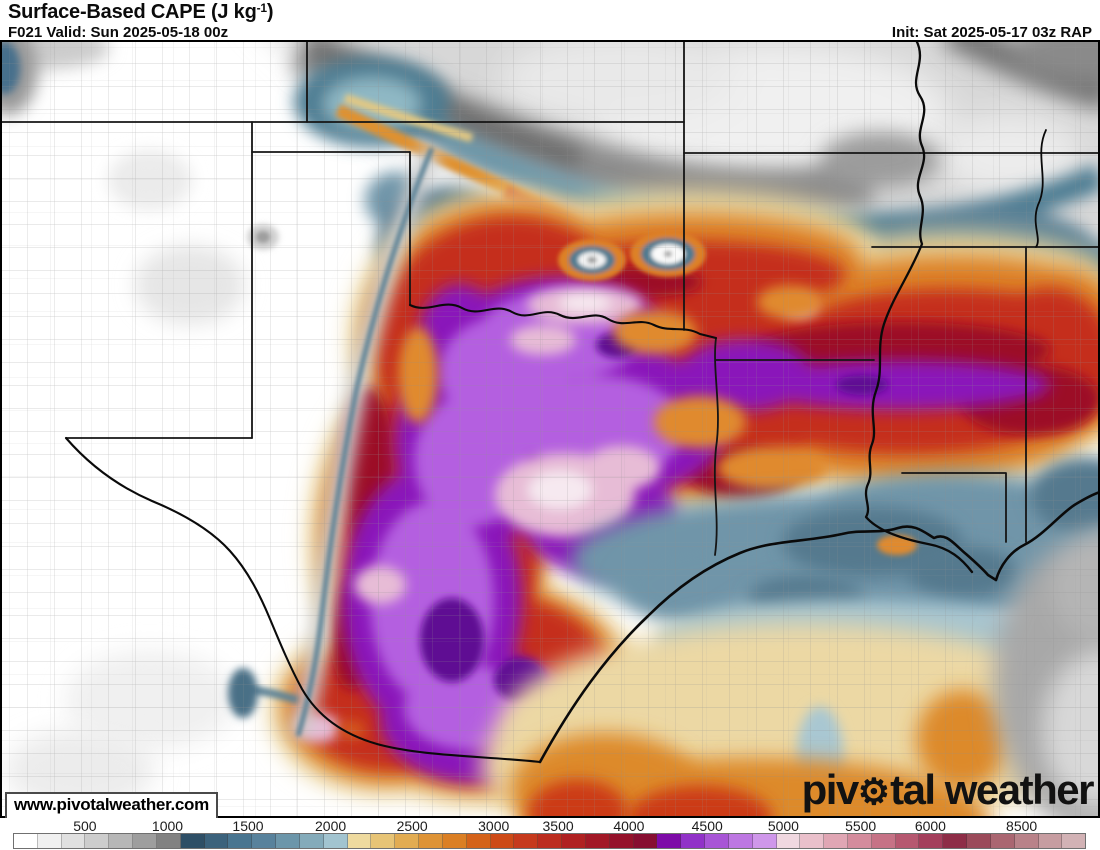 This screenshot has width=1100, height=850. Describe the element at coordinates (629, 826) in the screenshot. I see `colorbar-tick-4000: 4000` at that location.